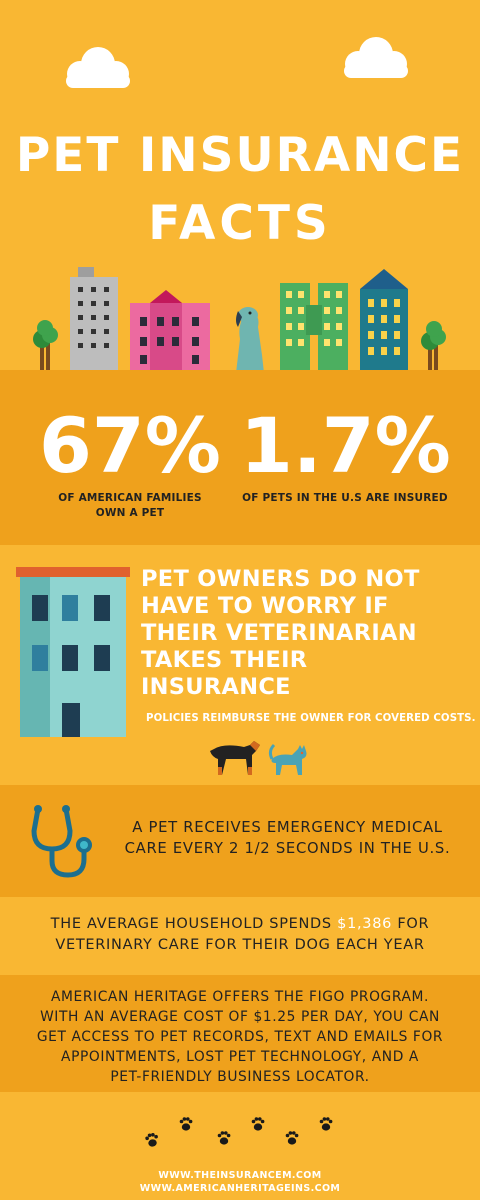 Image resolution: width=480 pixels, height=1200 pixels. What do you see at coordinates (365, 924) in the screenshot?
I see `spending-amount: $1,386` at bounding box center [365, 924].